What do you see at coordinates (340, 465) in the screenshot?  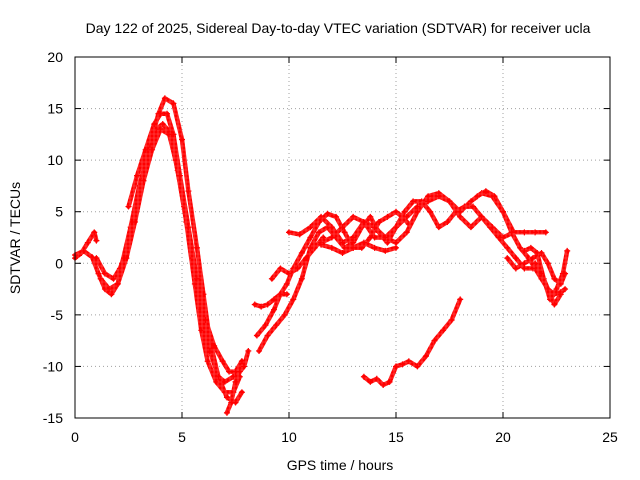 I see `x-axis-label: GPS time / hours` at bounding box center [340, 465].